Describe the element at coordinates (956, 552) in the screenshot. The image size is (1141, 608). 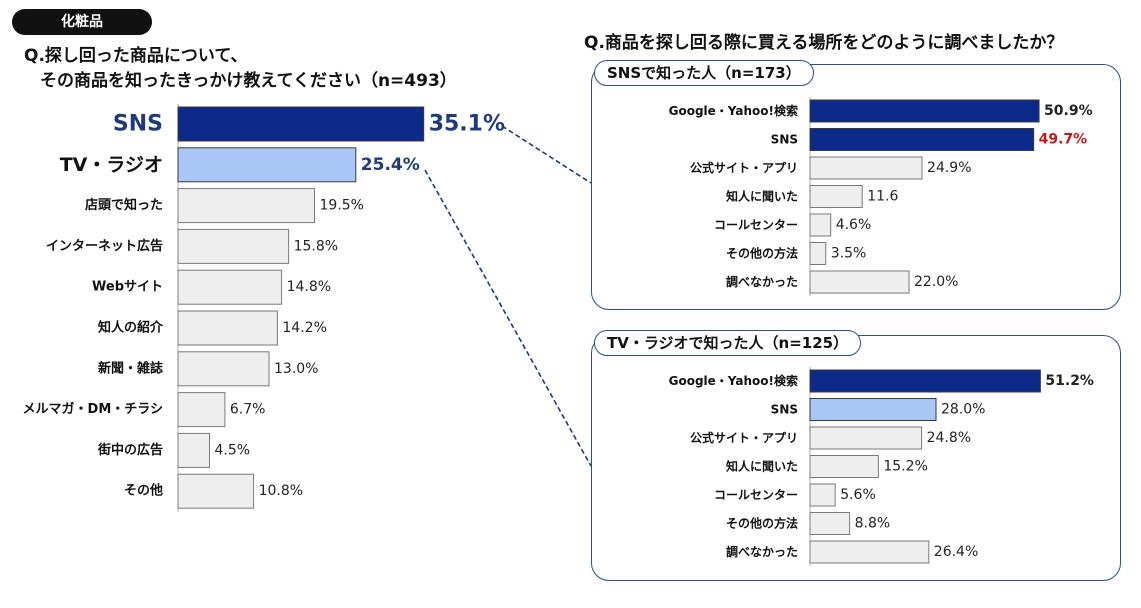
I see `tv-chart-value-label: 26.4%` at that location.